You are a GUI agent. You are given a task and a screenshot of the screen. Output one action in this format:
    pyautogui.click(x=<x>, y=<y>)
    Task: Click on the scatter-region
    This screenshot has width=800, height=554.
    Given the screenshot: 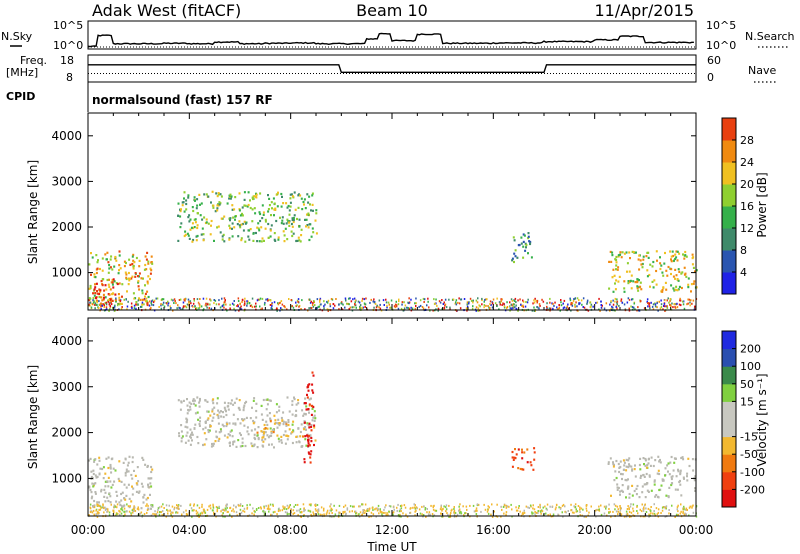 What is the action you would take?
    pyautogui.click(x=523, y=459)
    